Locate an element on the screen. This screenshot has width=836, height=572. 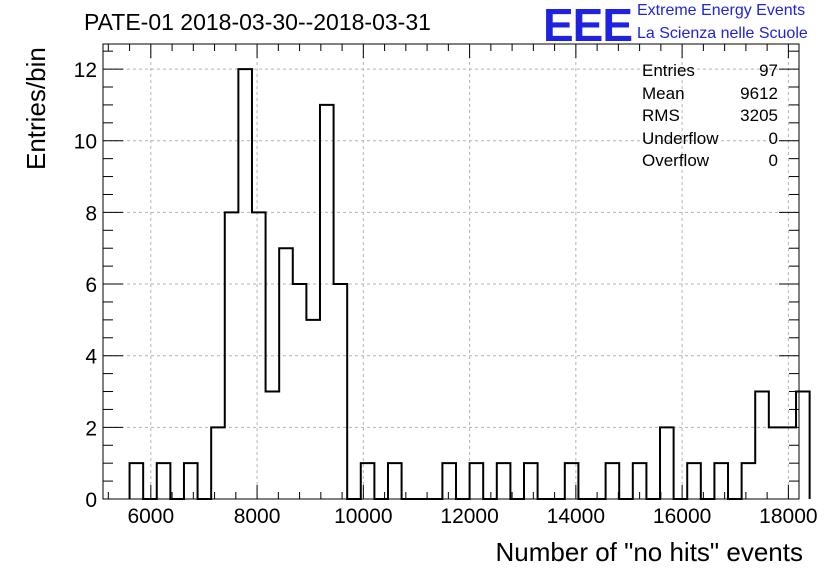
x-tick-label: 6000 is located at coordinates (150, 516).